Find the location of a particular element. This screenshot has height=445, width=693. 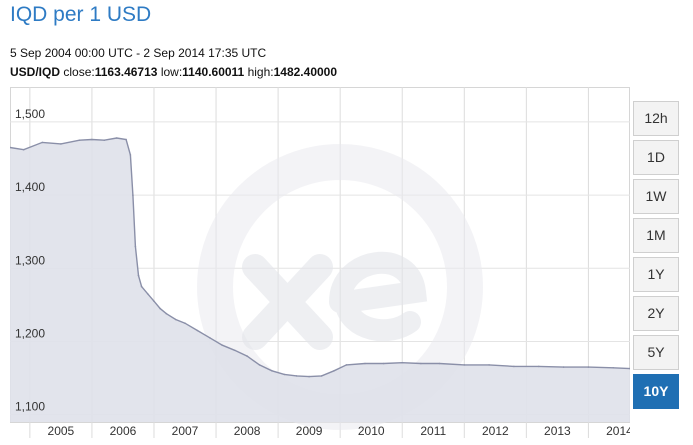

x-axis-ticks: 2005 2006 2007 2008 2009 2010 2011 2012 2013 2014 is located at coordinates (339, 431).